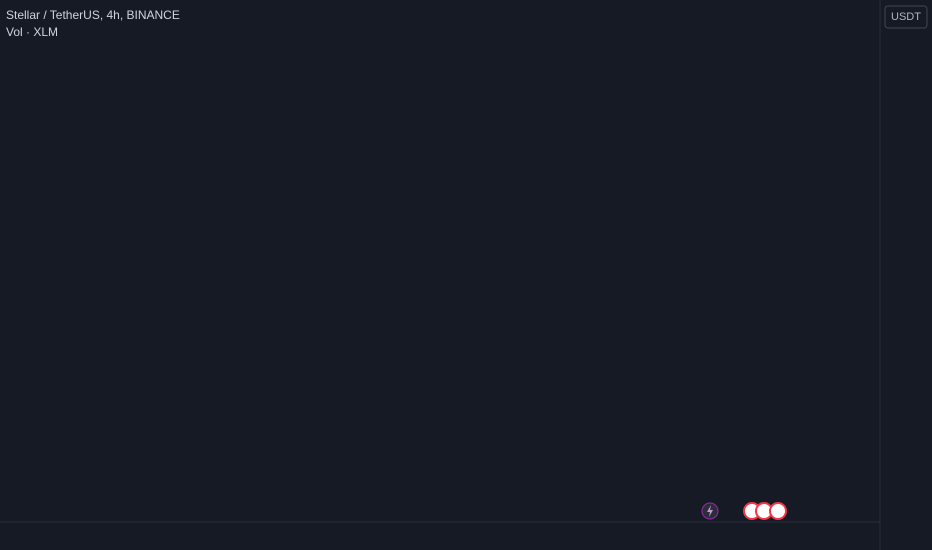 The image size is (932, 550). I want to click on subtitle: Vol · XLM, so click(32, 32).